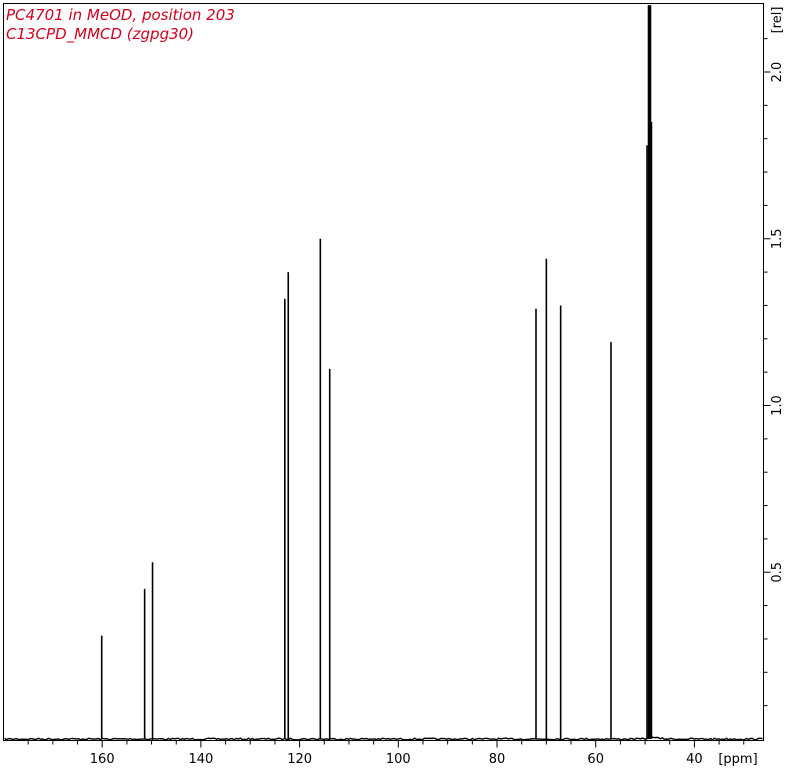 This screenshot has width=794, height=770. I want to click on y-tick-label: 2.0, so click(777, 72).